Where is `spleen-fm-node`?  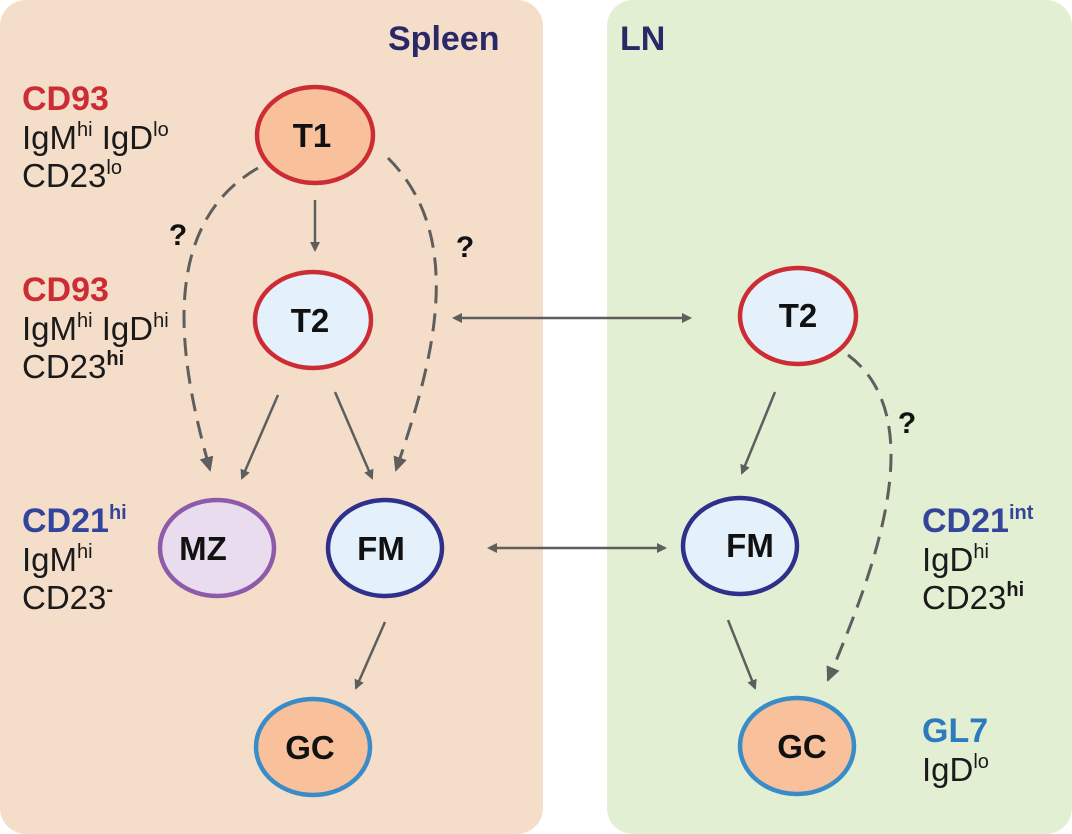
spleen-fm-node is located at coordinates (385, 548).